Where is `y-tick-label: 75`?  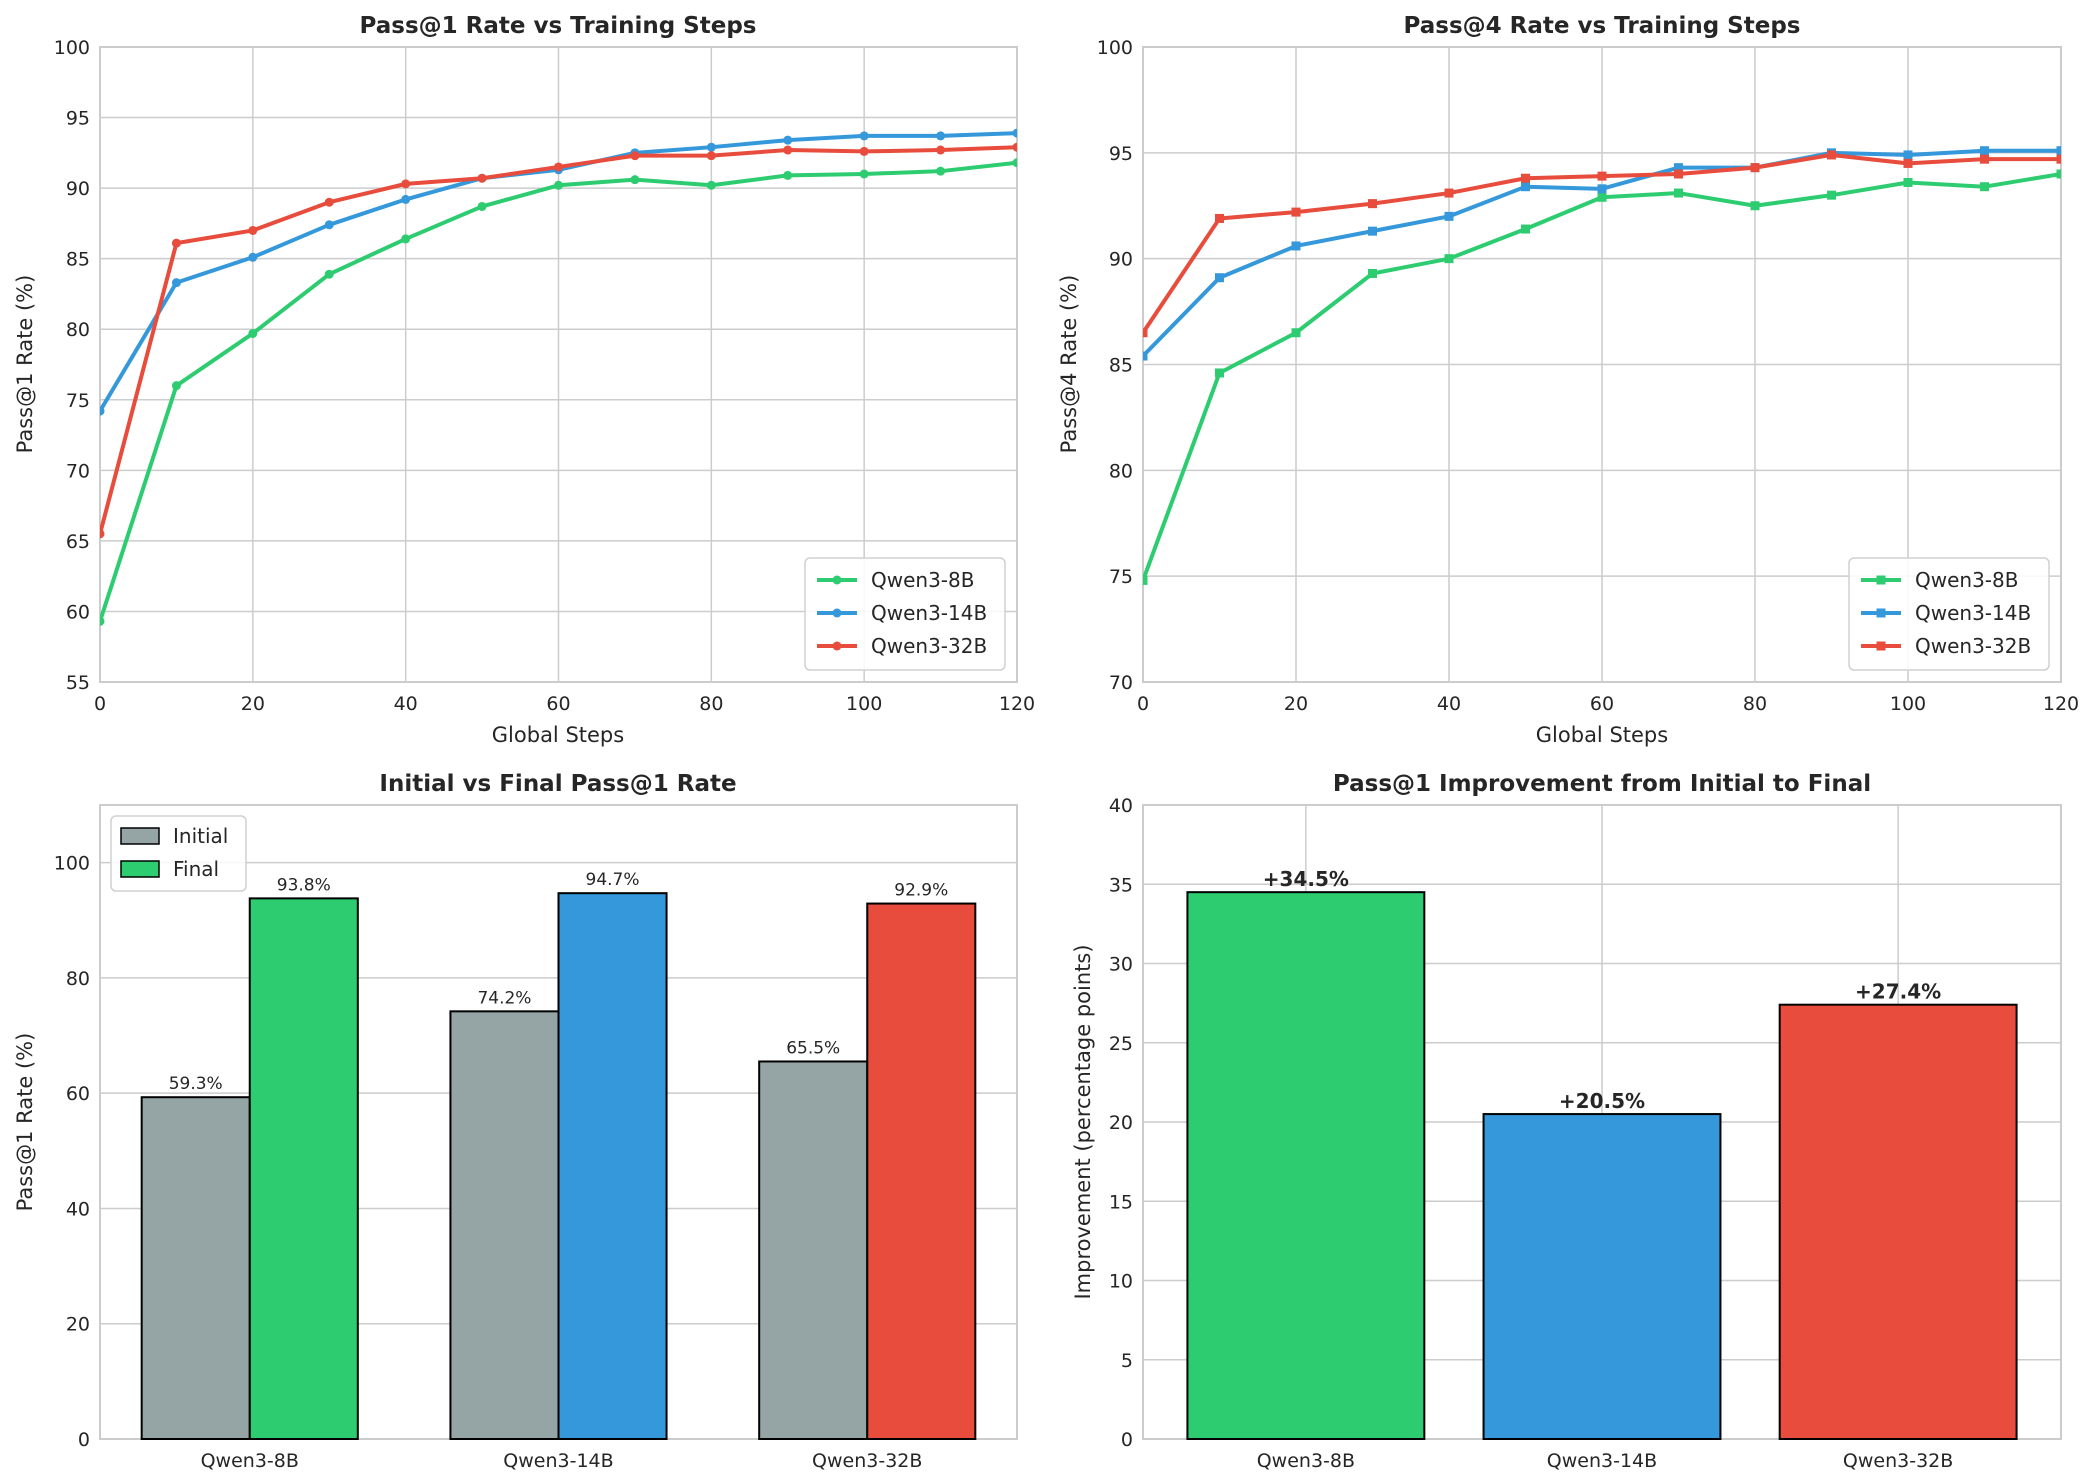
y-tick-label: 75 is located at coordinates (78, 401).